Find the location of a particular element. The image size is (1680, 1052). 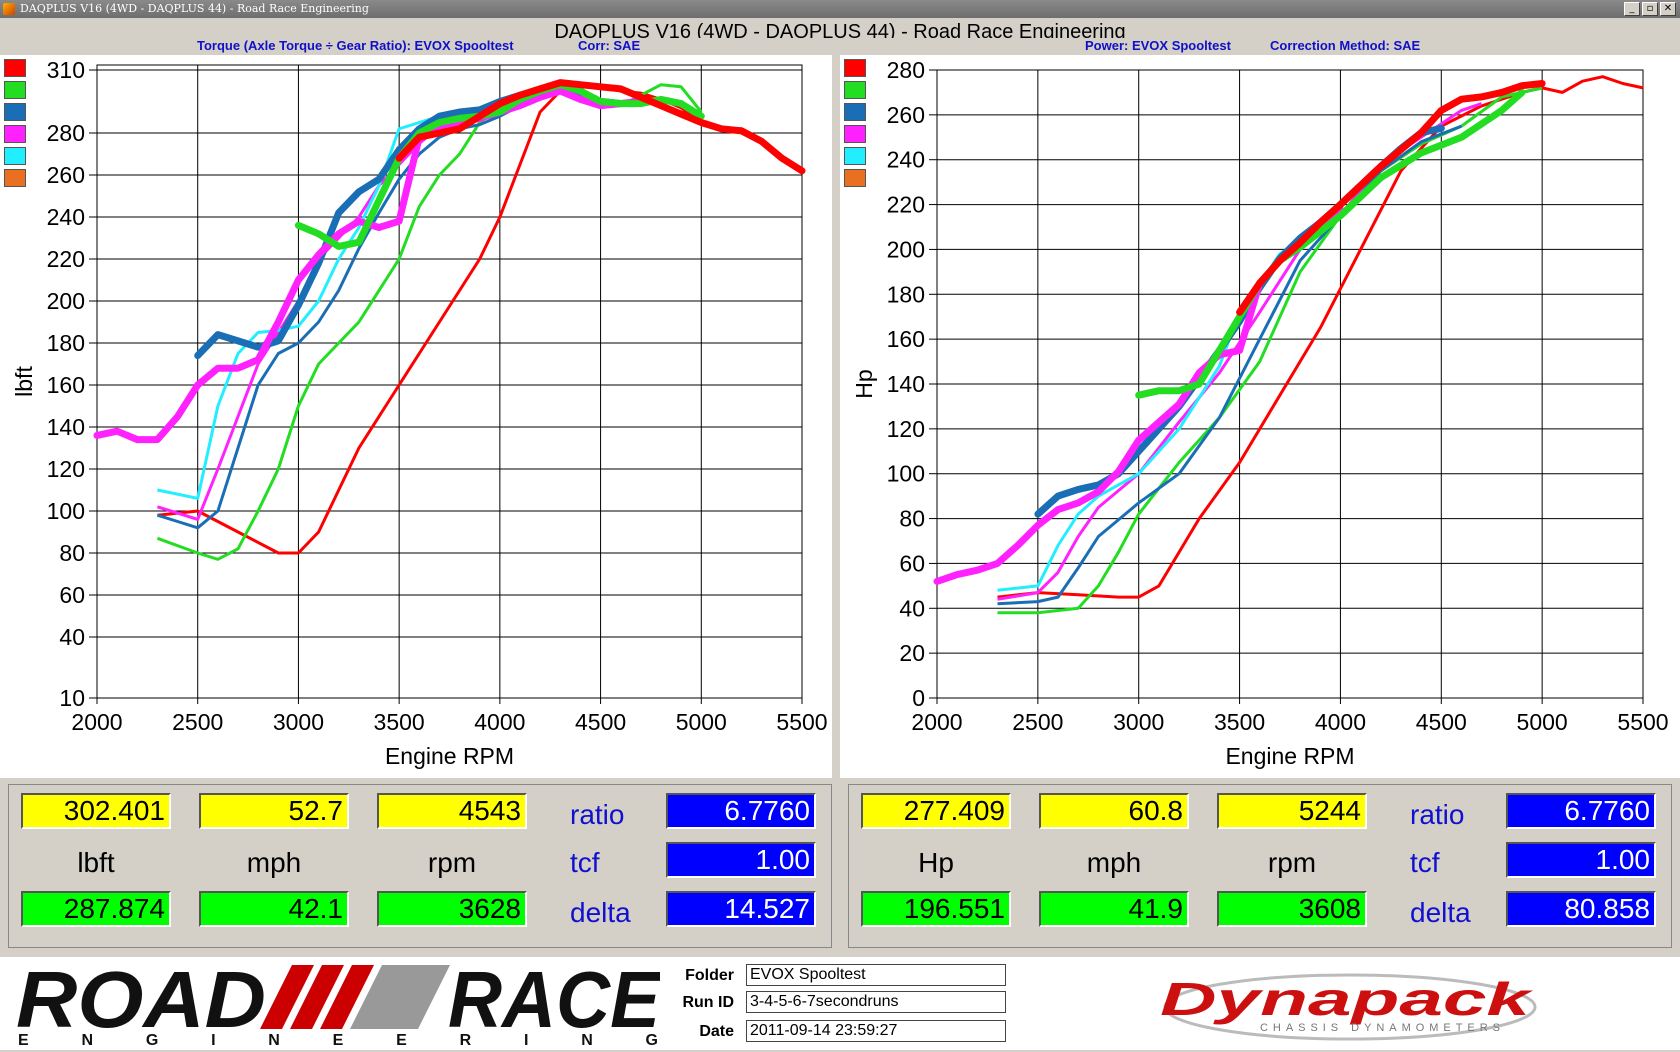

y-tick-label: 60 is located at coordinates (72, 595).